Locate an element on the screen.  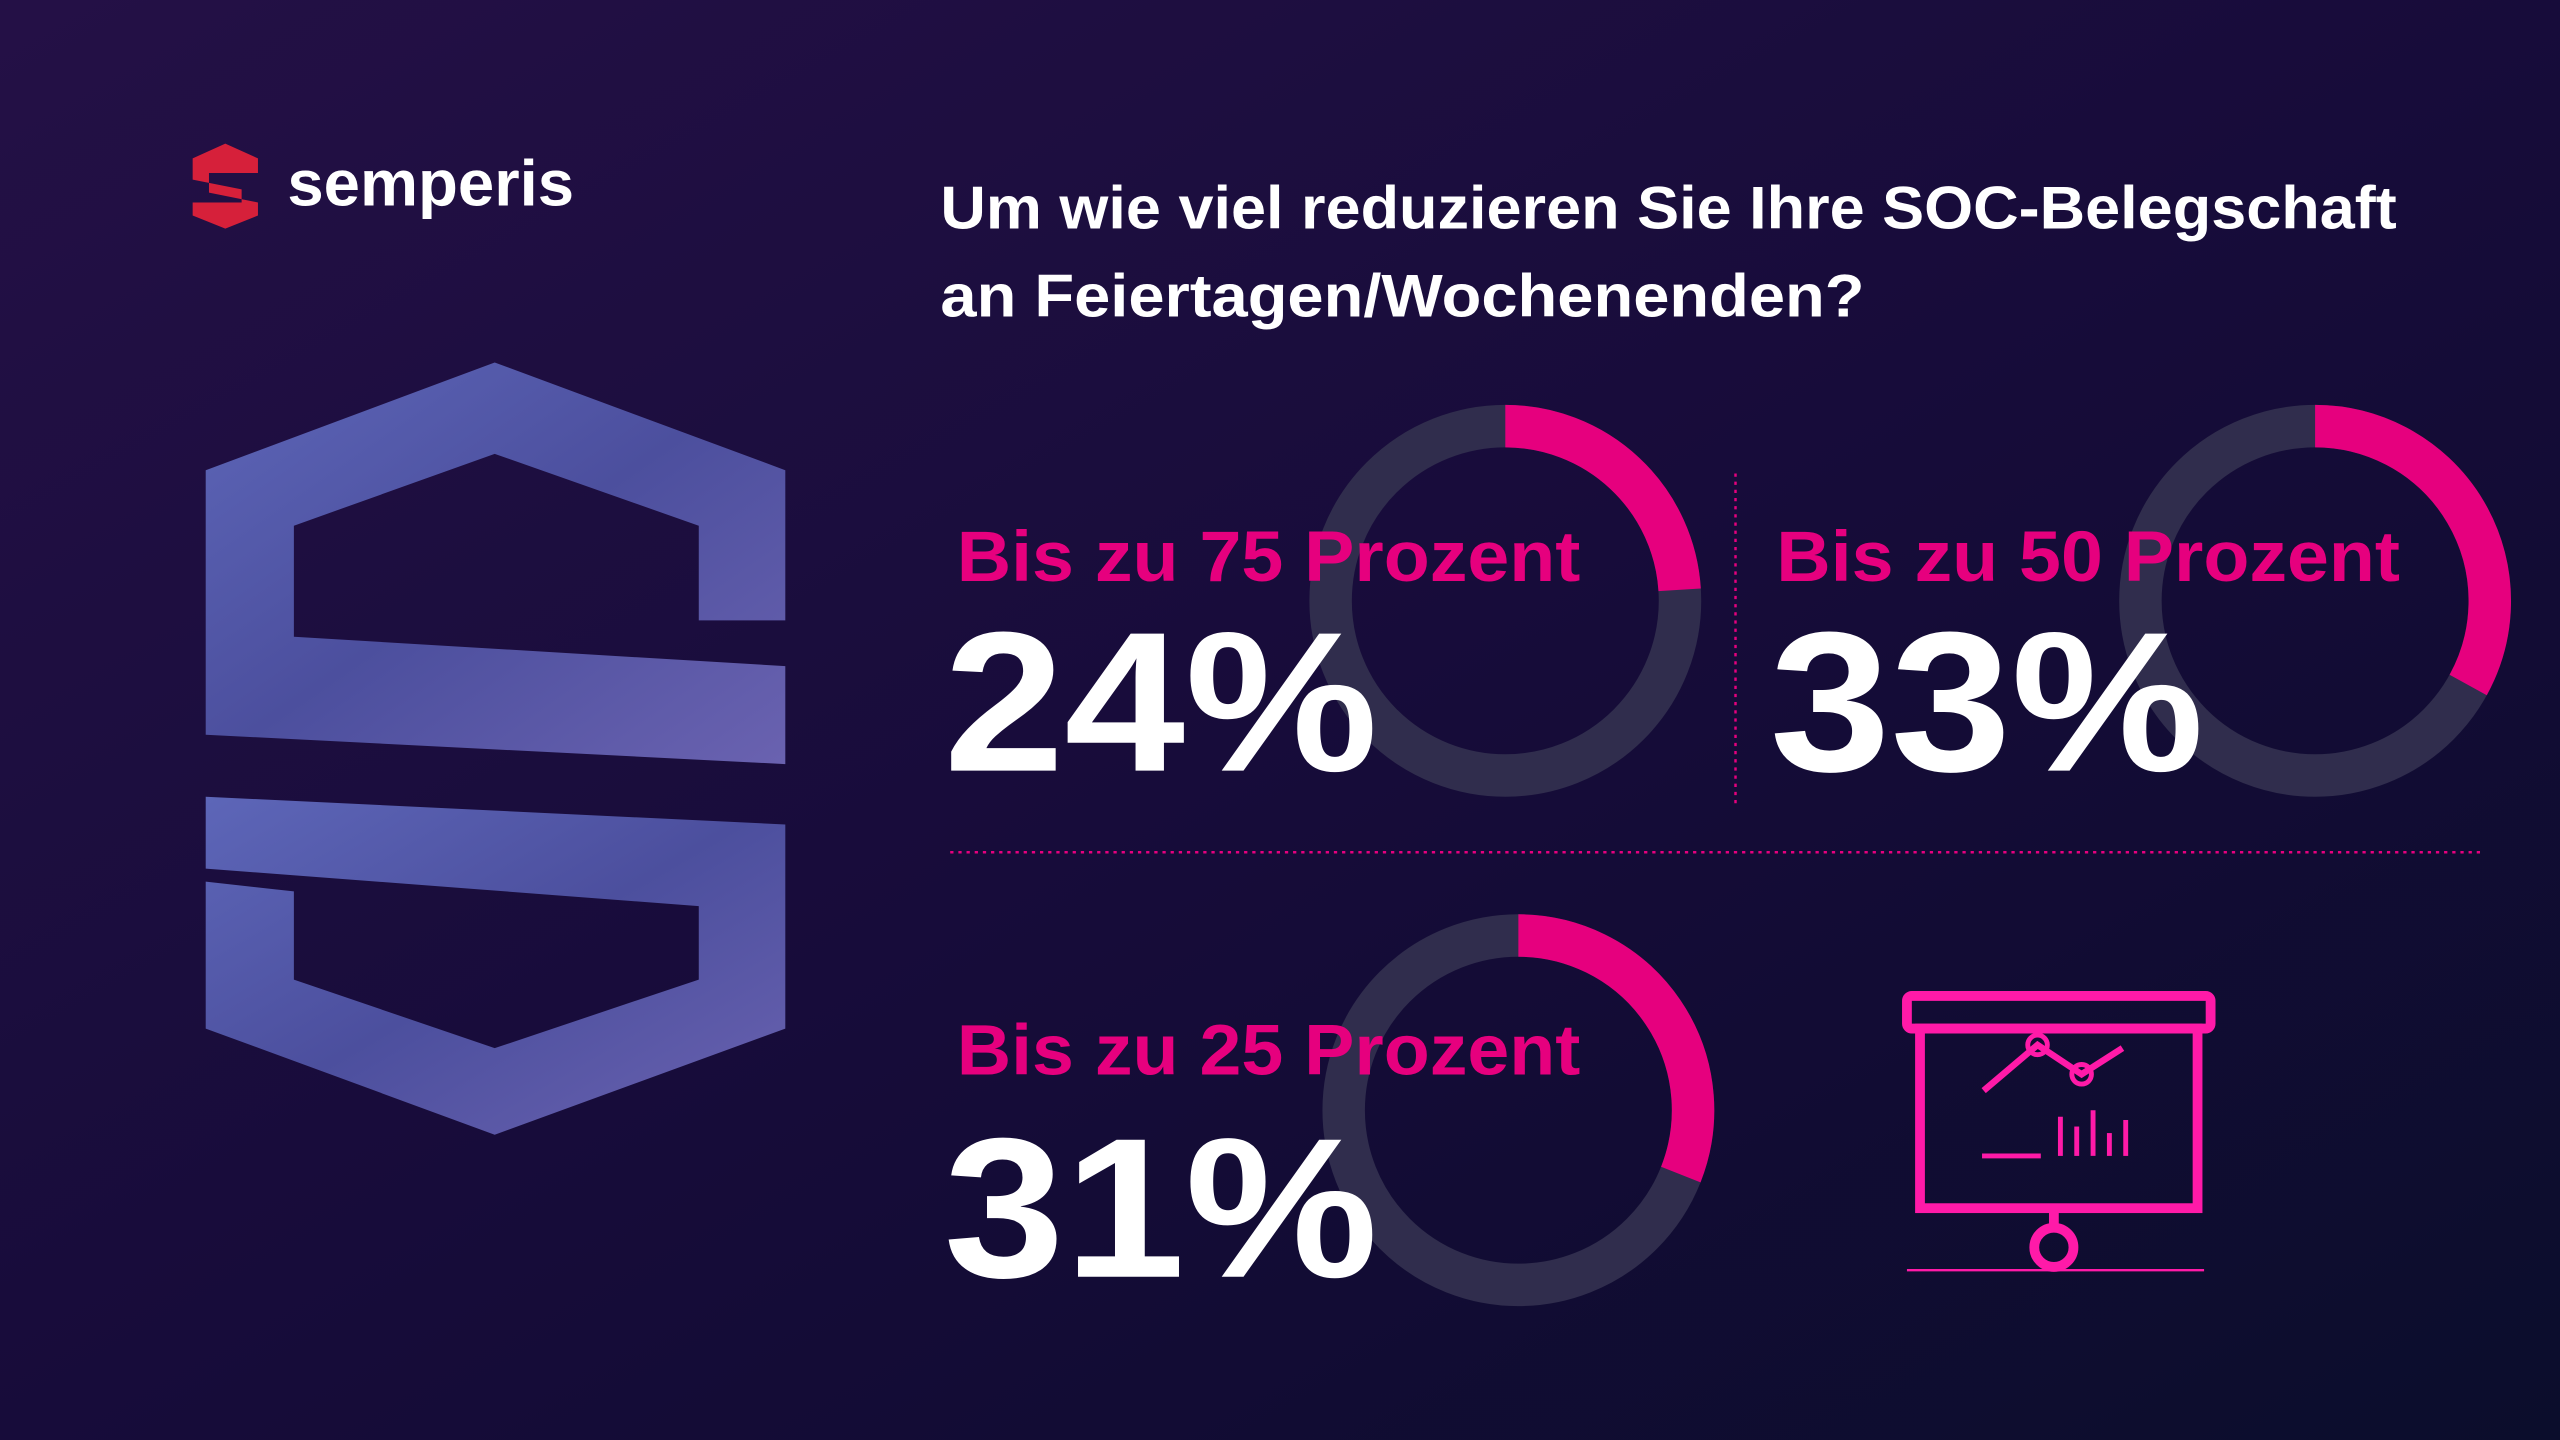
brand-name: semperis is located at coordinates (430, 183).